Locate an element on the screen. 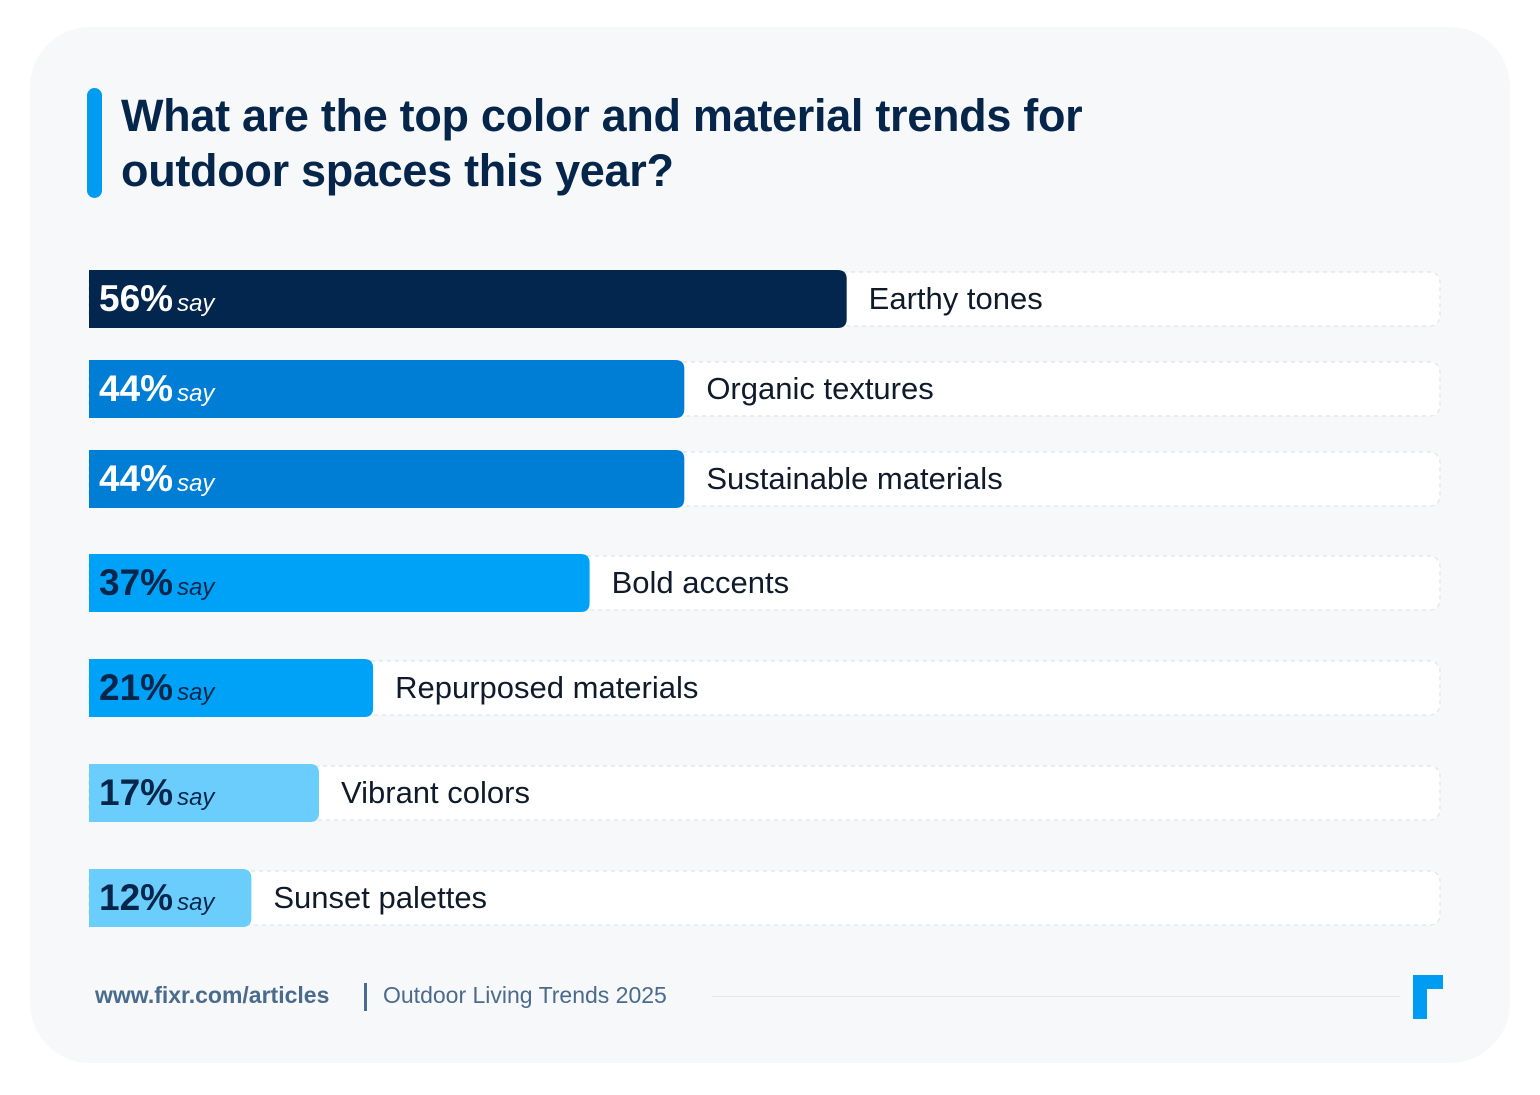 This screenshot has height=1095, width=1540. category-label: Earthy tones is located at coordinates (956, 298).